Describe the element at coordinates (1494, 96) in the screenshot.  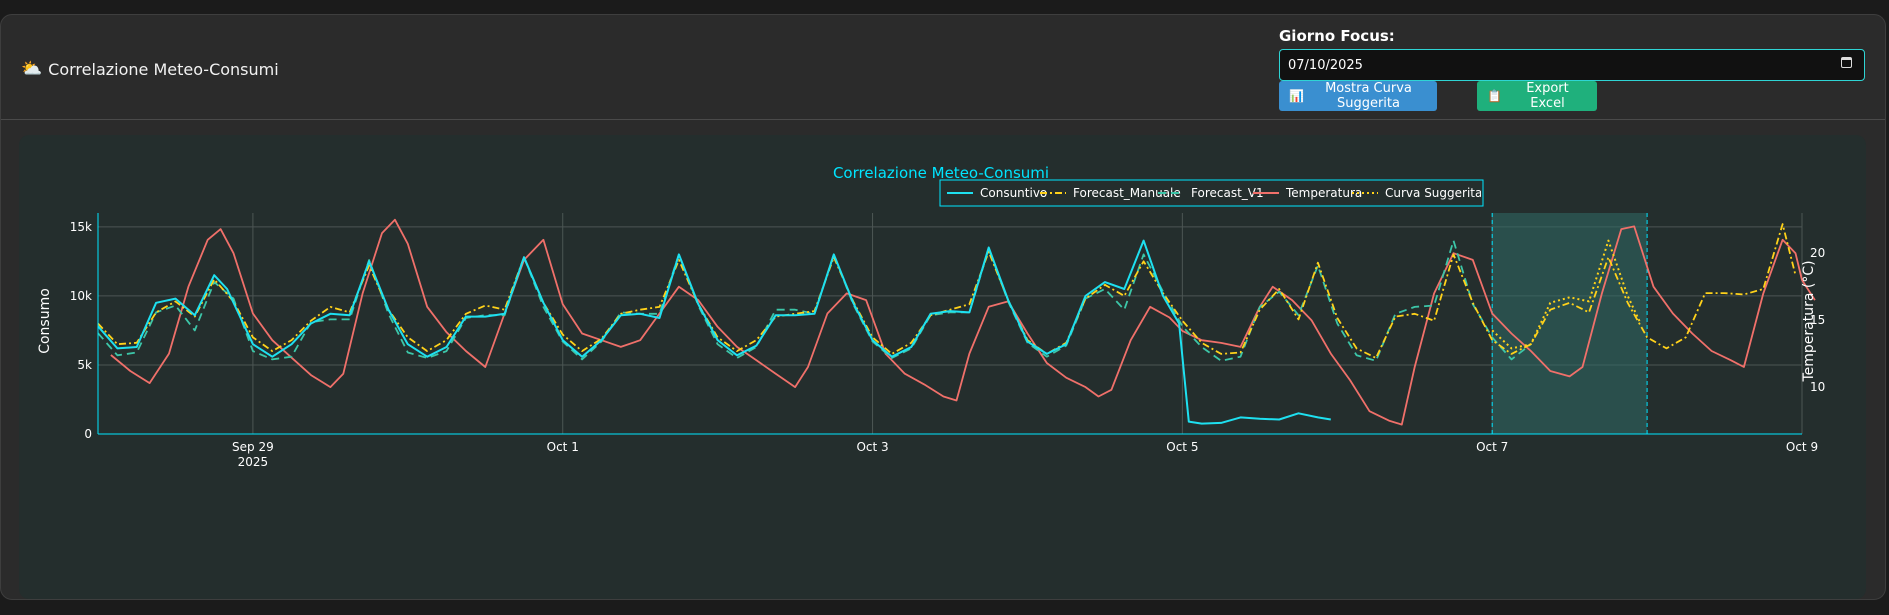
I see `clipboard-icon: 📋` at that location.